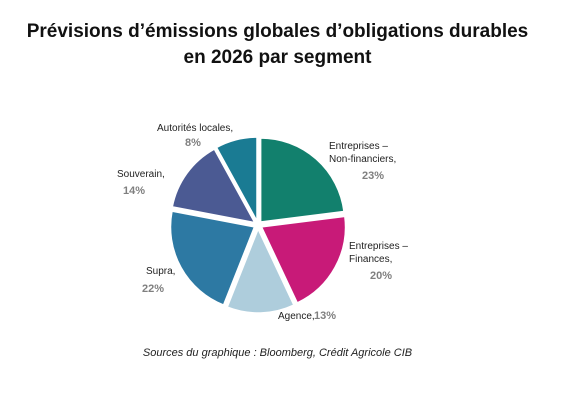 This screenshot has width=570, height=404. I want to click on slice-value-entreprises-non-financiers: 23%, so click(373, 176).